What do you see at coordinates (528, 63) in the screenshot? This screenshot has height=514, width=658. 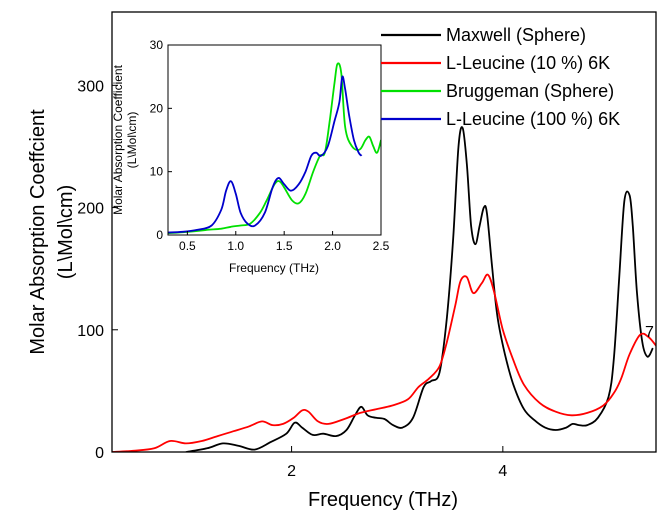 I see `legend-label-2: L-Leucine (10 %) 6K` at bounding box center [528, 63].